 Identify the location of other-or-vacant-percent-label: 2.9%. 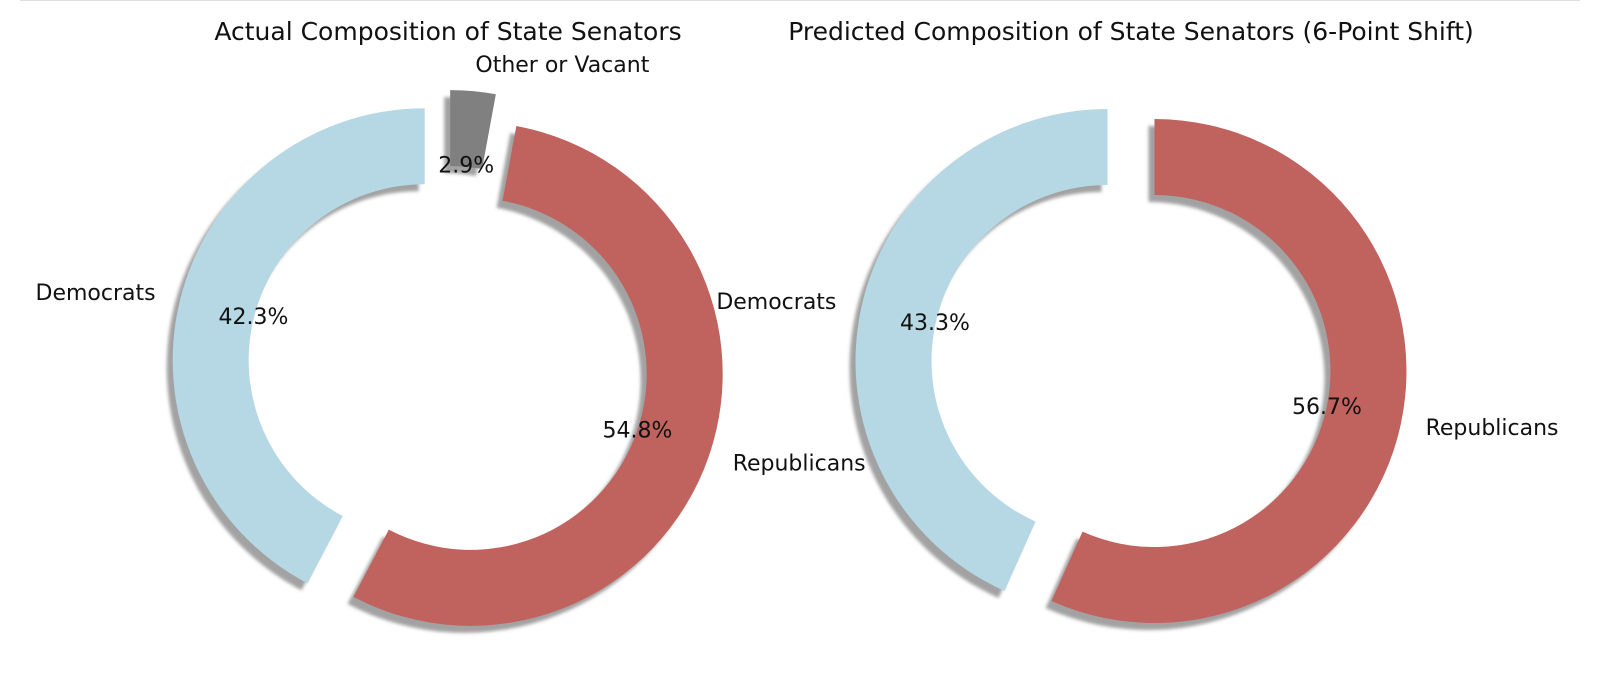
(466, 165).